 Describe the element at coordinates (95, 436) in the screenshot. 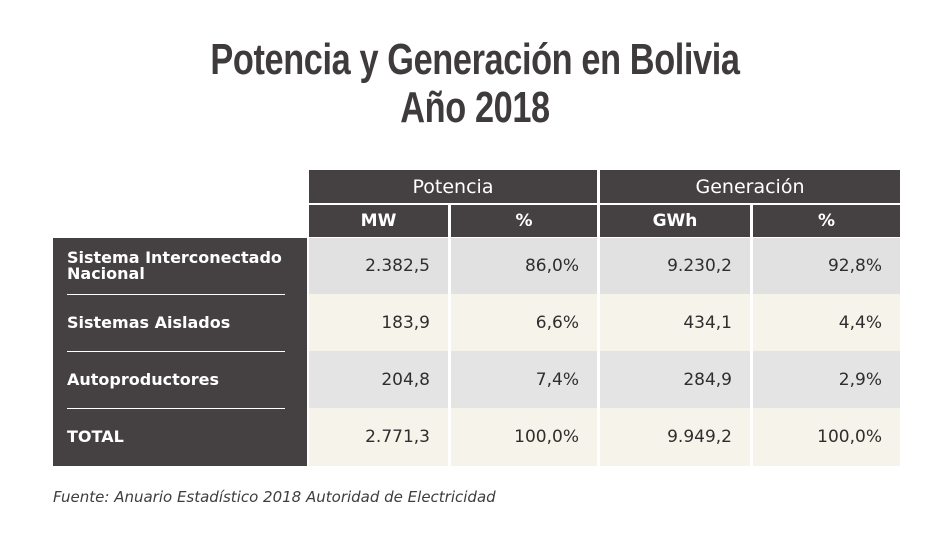

I see `row-label: TOTAL` at that location.